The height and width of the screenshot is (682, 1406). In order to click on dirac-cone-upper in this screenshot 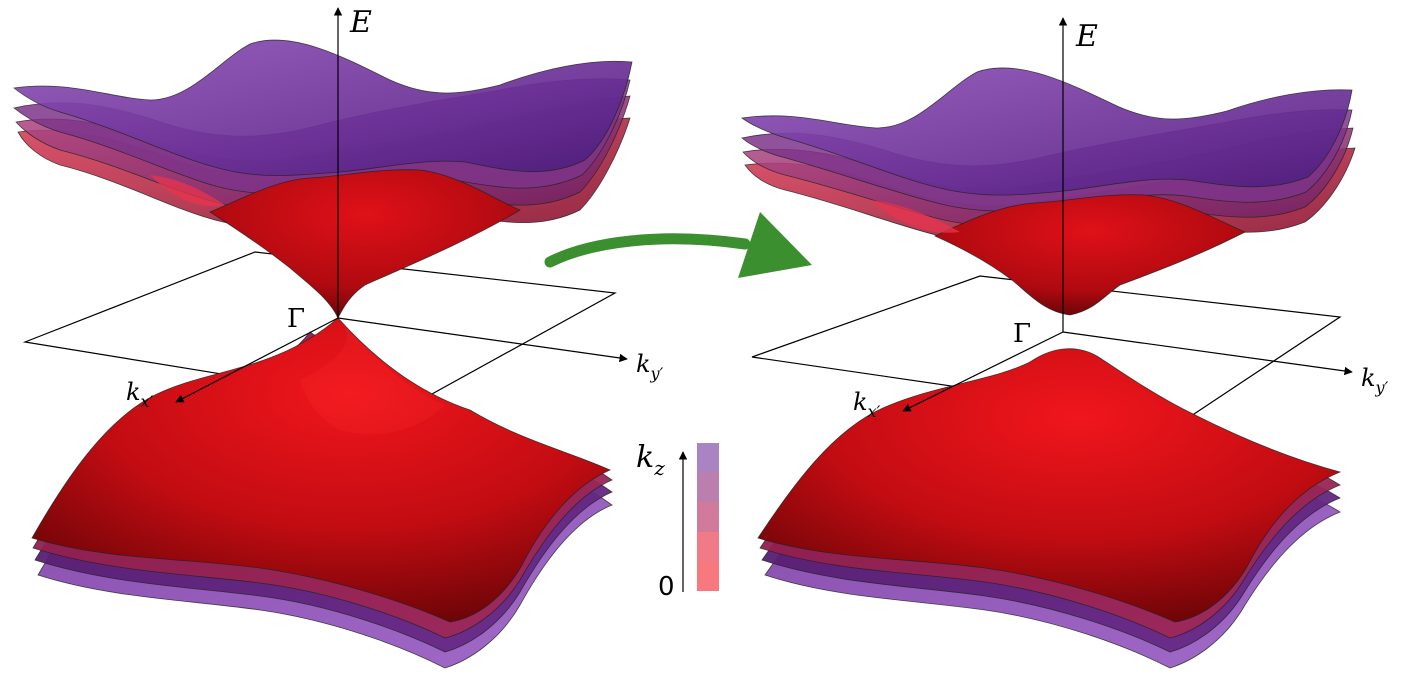, I will do `click(365, 244)`.